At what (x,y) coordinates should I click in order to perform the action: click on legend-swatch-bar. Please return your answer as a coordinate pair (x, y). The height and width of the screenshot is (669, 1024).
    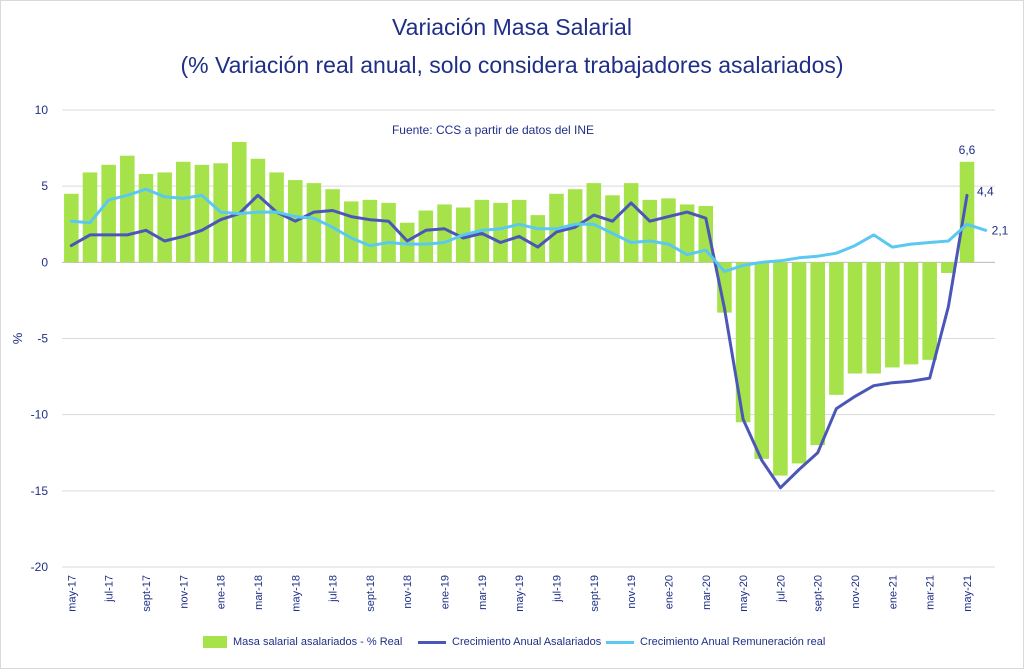
    Looking at the image, I should click on (215, 642).